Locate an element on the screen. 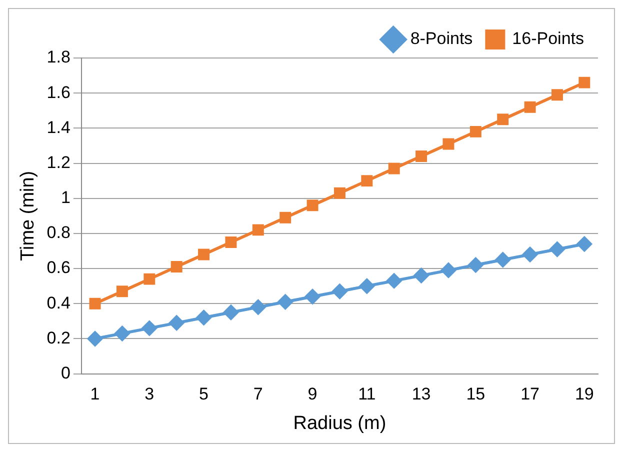  y-tick-label: 0 is located at coordinates (65, 372).